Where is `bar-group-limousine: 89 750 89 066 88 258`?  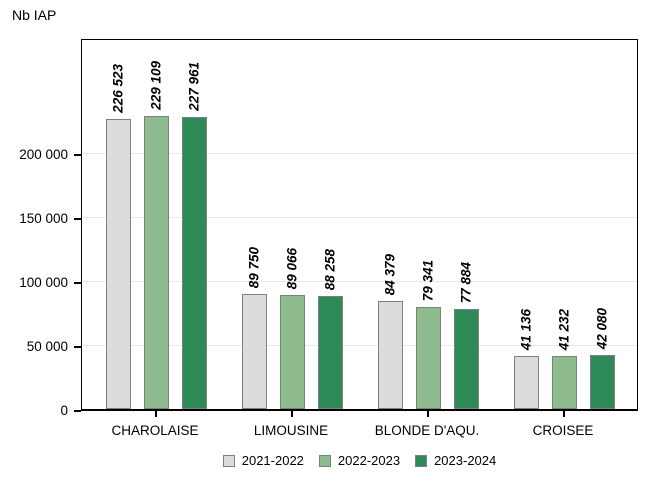 bar-group-limousine: 89 750 89 066 88 258 is located at coordinates (292, 224).